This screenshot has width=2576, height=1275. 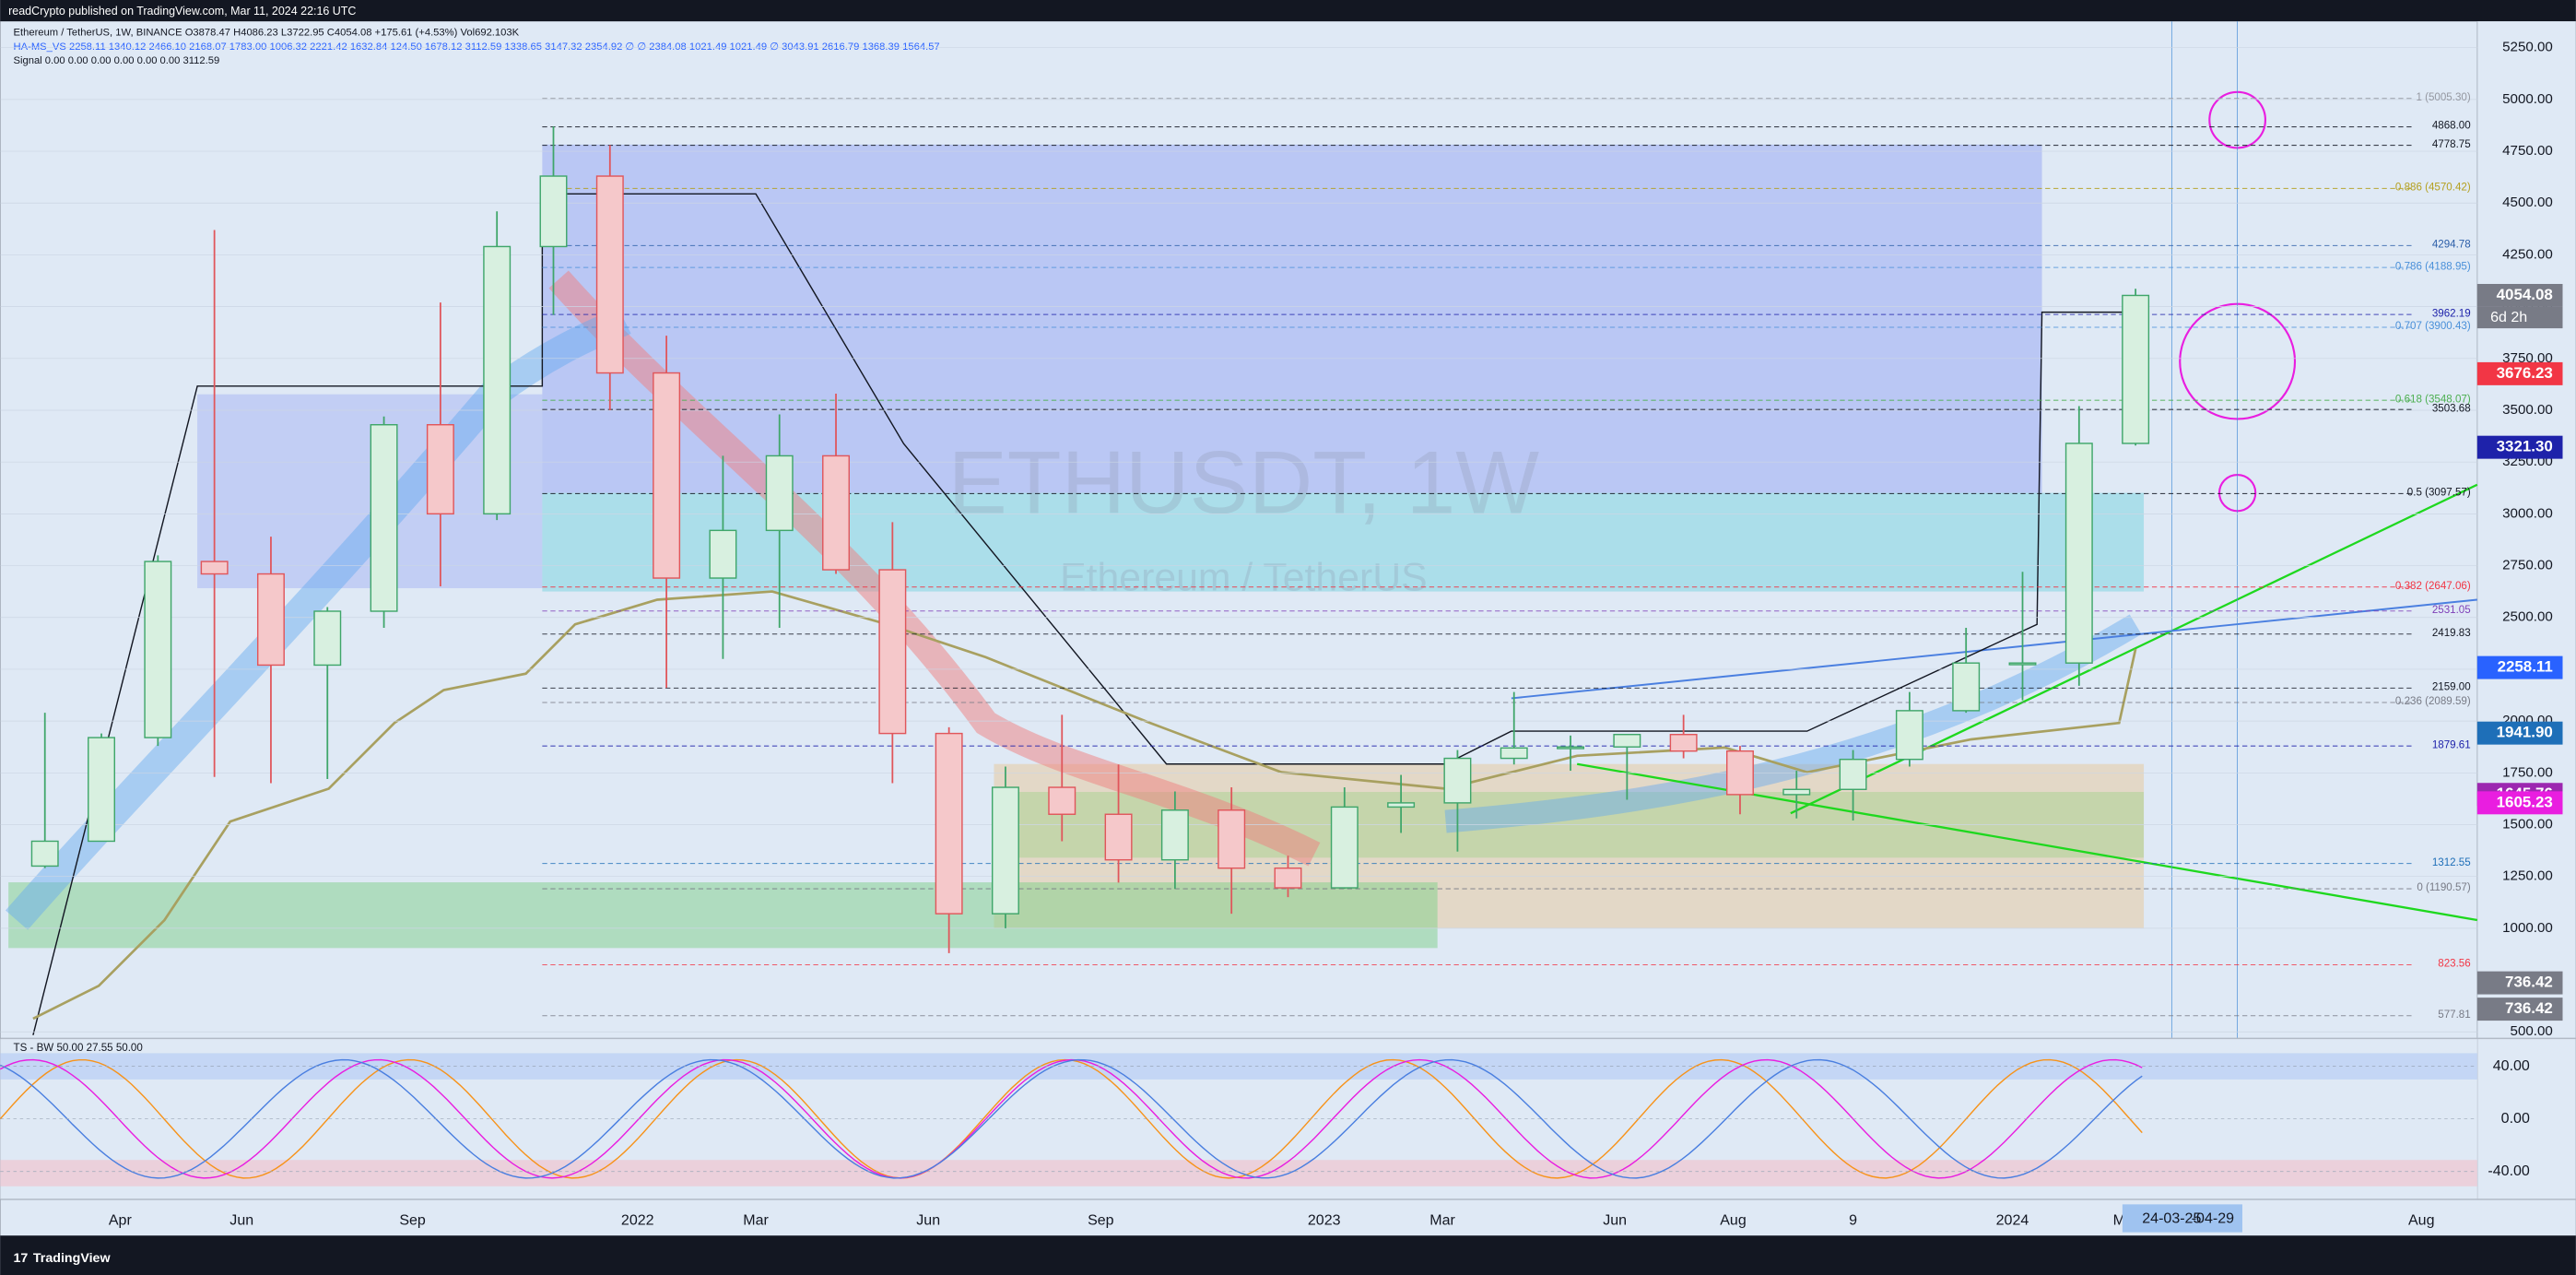 I want to click on price-tick-label: 3750.00, so click(x=2527, y=358).